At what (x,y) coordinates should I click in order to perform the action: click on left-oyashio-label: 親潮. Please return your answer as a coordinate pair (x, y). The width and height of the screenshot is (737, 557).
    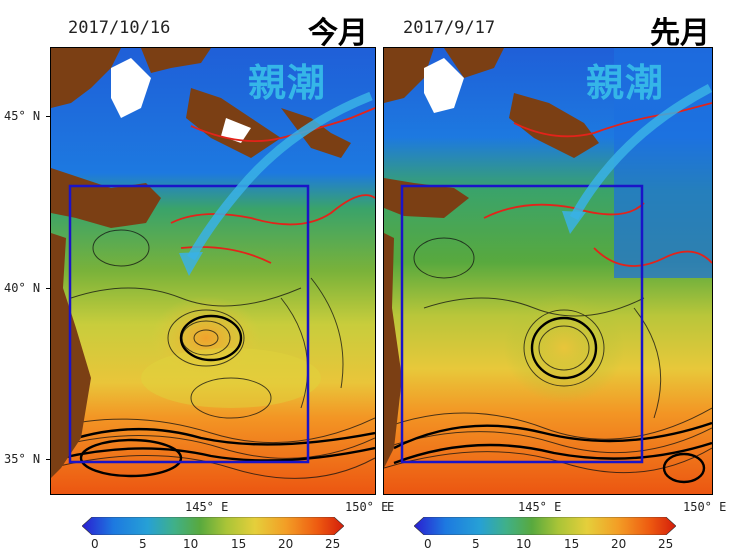
    Looking at the image, I should click on (287, 83).